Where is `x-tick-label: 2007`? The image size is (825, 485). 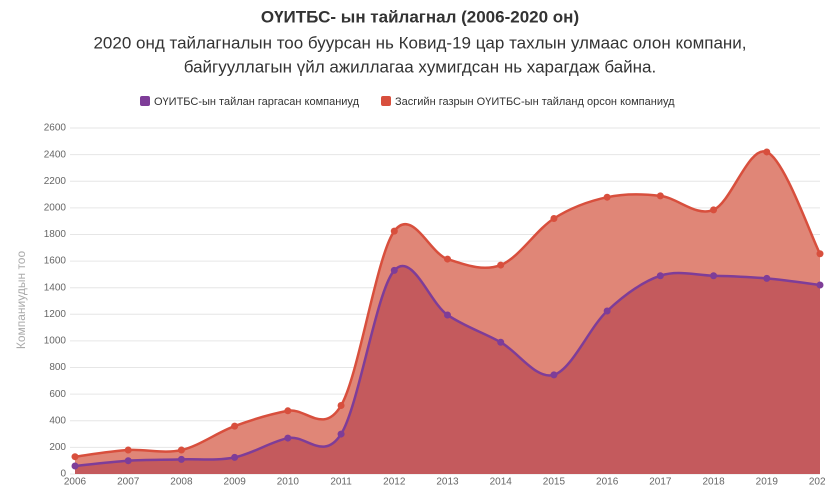 x-tick-label: 2007 is located at coordinates (128, 481).